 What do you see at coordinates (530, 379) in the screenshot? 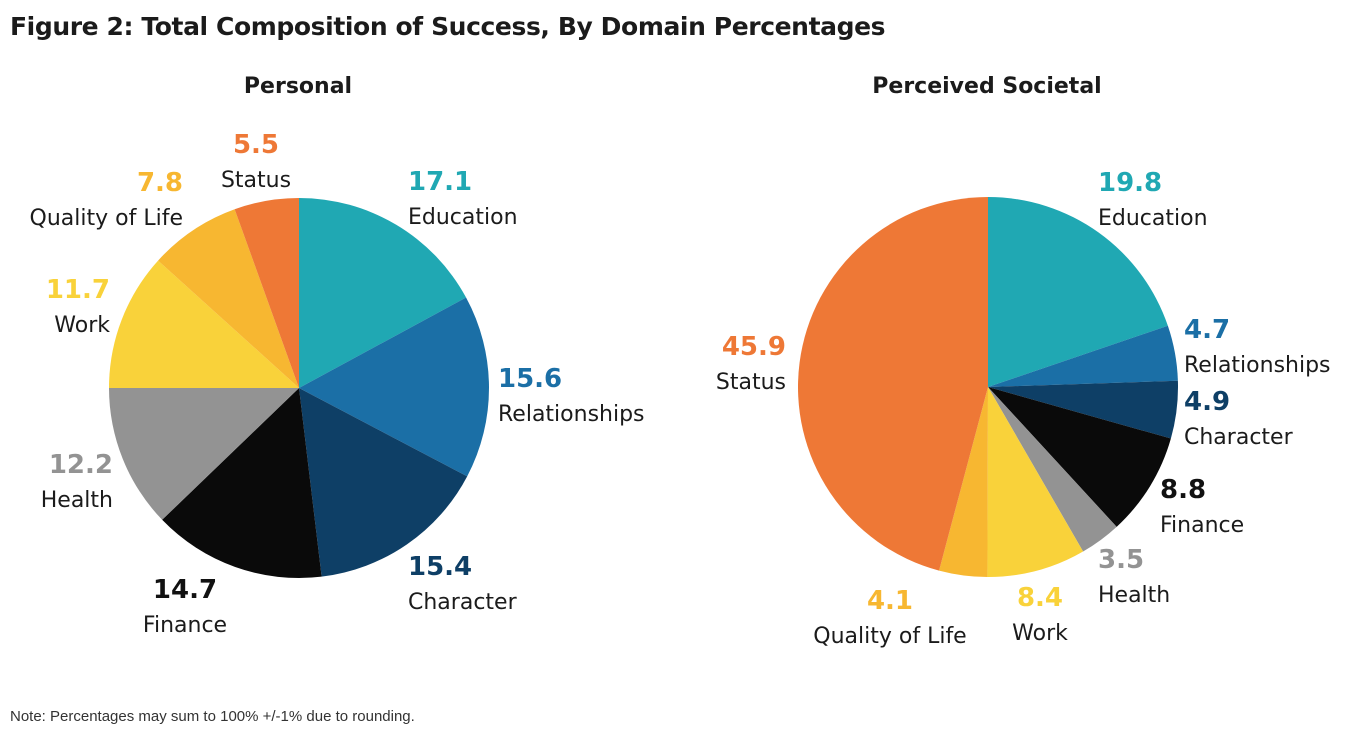
I see `value-label-personal-relationships: 15.6` at bounding box center [530, 379].